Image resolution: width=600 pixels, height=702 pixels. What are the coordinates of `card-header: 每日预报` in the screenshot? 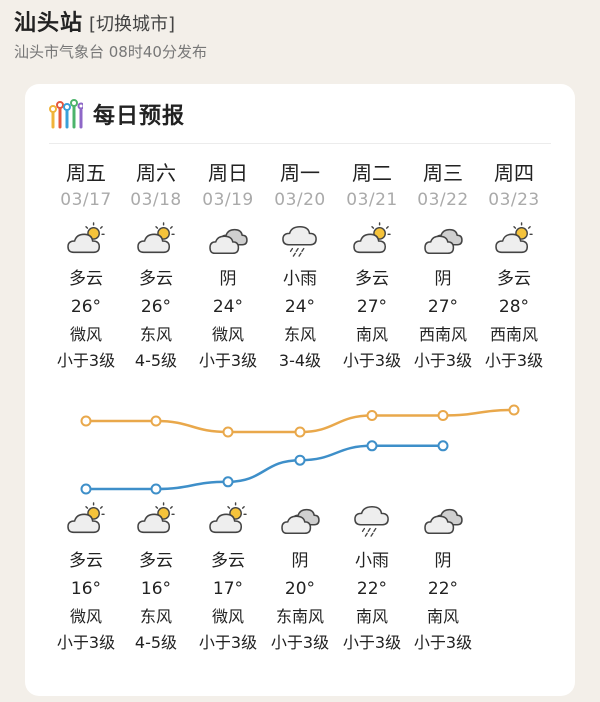 It's located at (117, 114).